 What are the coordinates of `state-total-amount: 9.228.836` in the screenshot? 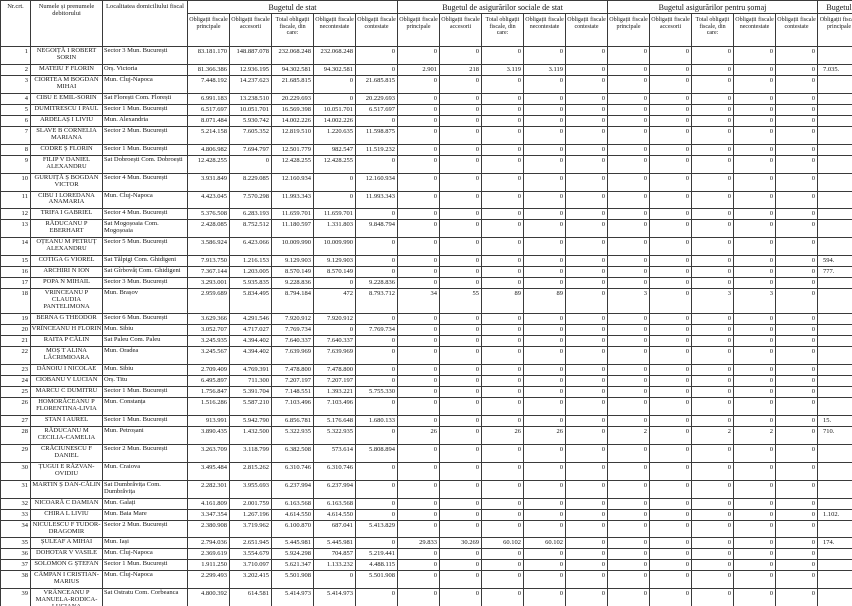 It's located at (292, 283).